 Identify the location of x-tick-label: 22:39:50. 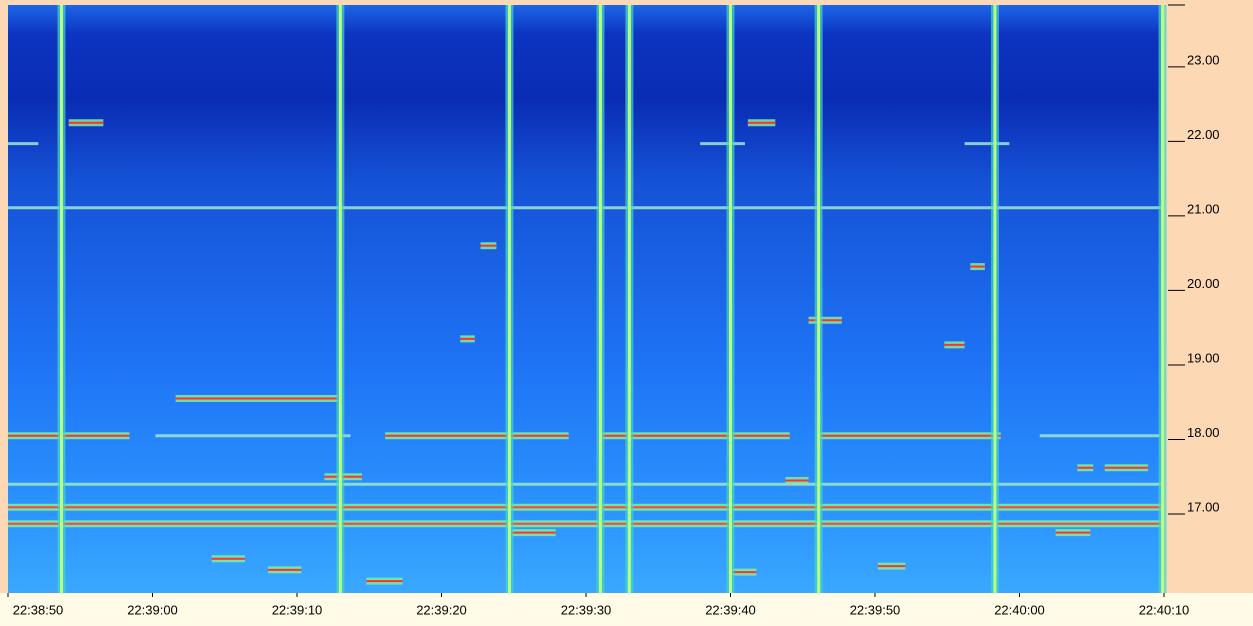
(875, 609).